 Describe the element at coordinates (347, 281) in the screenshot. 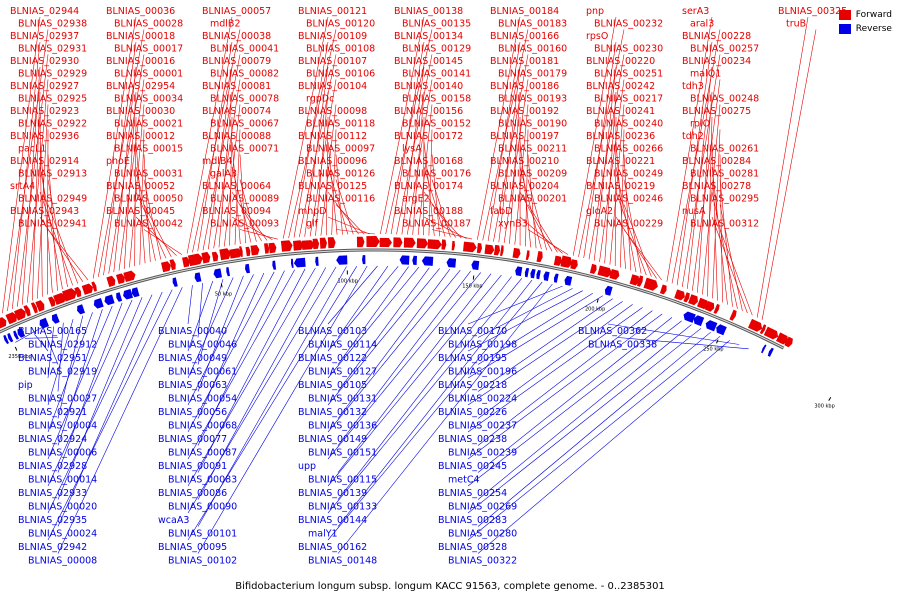

I see `tick-label: 100 kbp` at that location.